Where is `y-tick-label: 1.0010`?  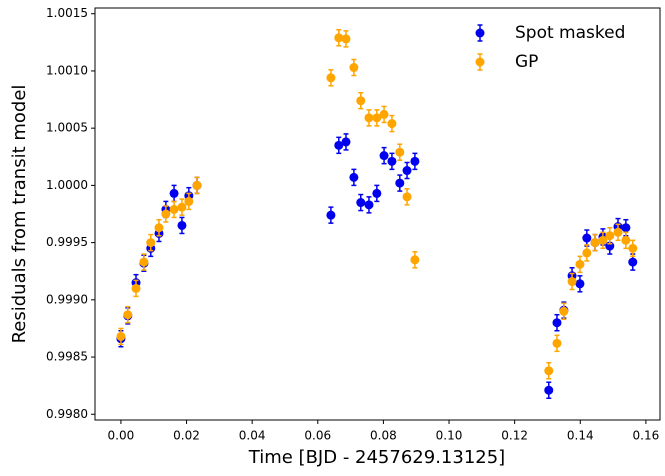
y-tick-label: 1.0010 is located at coordinates (67, 70).